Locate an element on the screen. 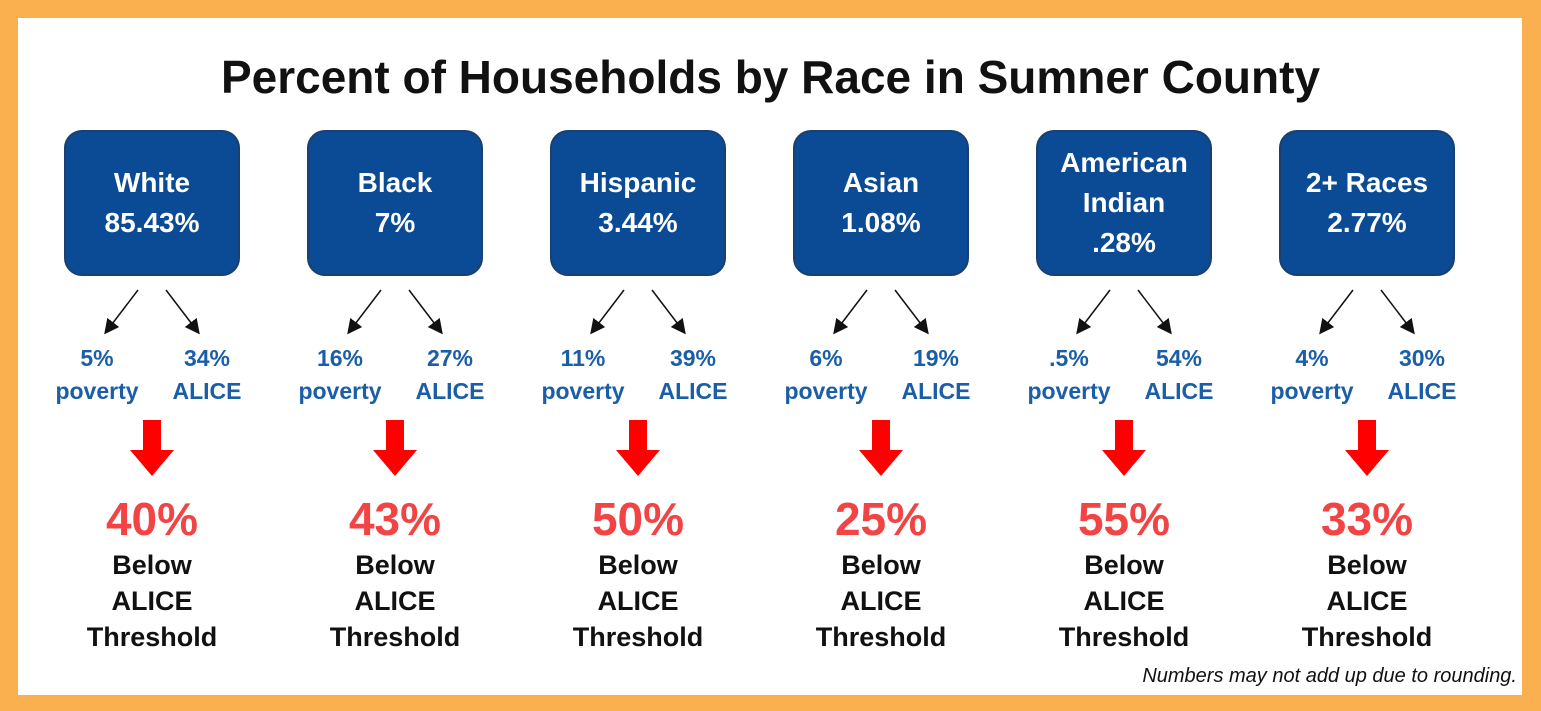  group-box: American Indian .28% is located at coordinates (1124, 203).